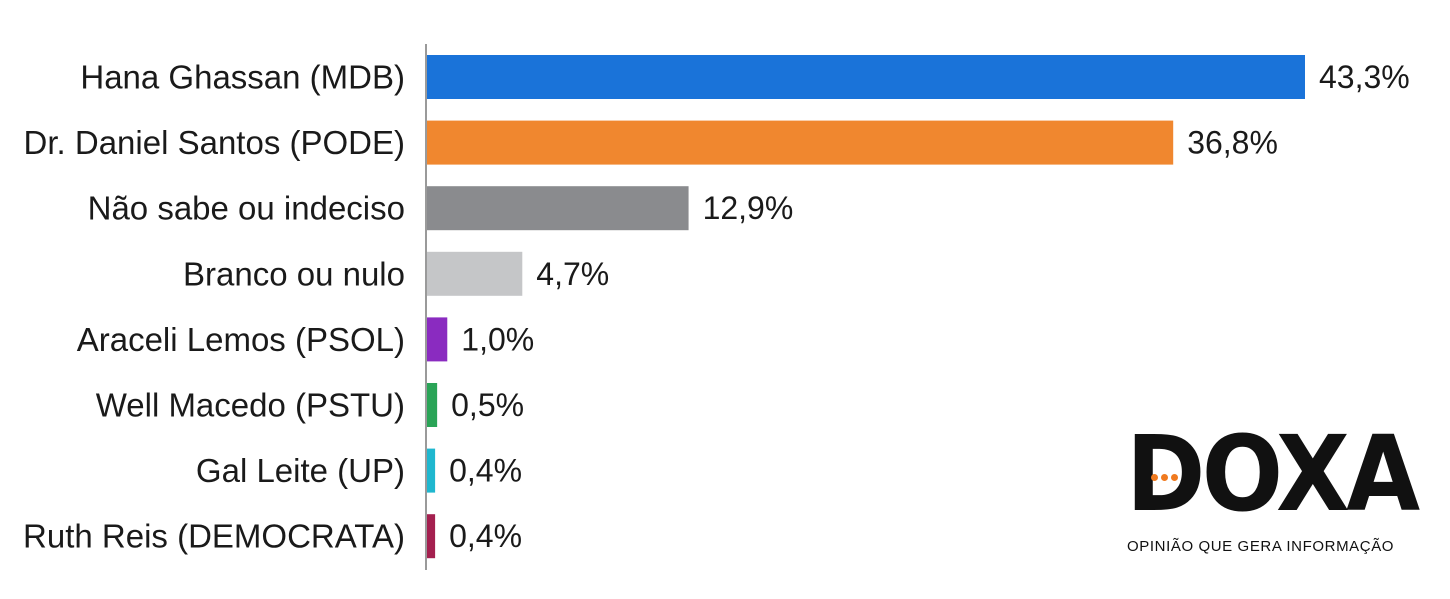 The height and width of the screenshot is (599, 1450). Describe the element at coordinates (250, 405) in the screenshot. I see `category-label: Well Macedo (PSTU)` at that location.